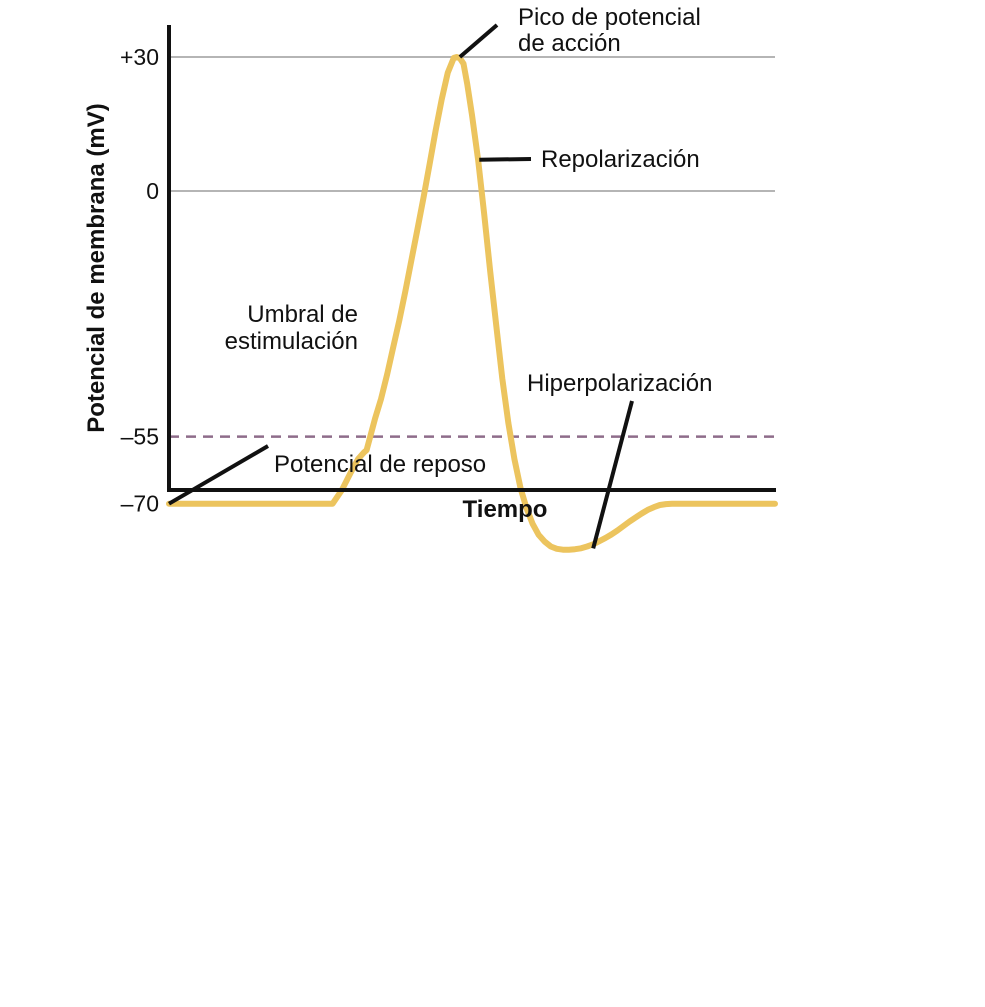 The width and height of the screenshot is (985, 1007). I want to click on annotation-resting-potential: Potencial de reposo, so click(380, 464).